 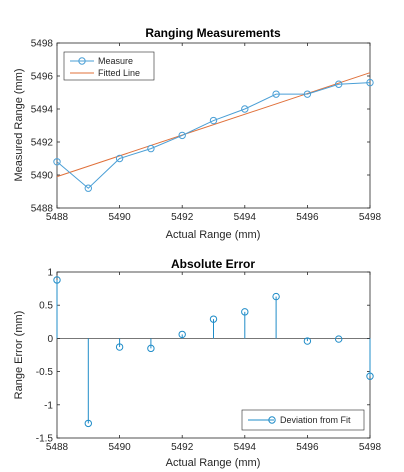 I want to click on y-tick-label: 5498, so click(x=42, y=44).